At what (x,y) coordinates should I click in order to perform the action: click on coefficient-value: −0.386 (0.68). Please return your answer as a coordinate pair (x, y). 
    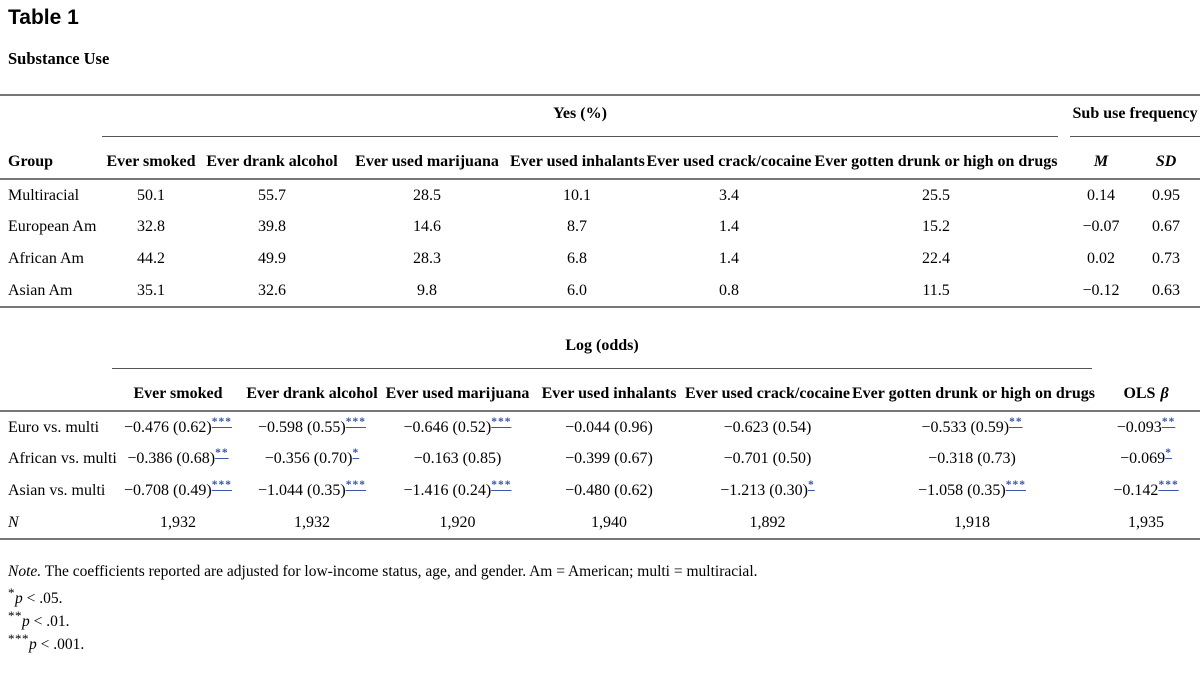
    Looking at the image, I should click on (171, 458).